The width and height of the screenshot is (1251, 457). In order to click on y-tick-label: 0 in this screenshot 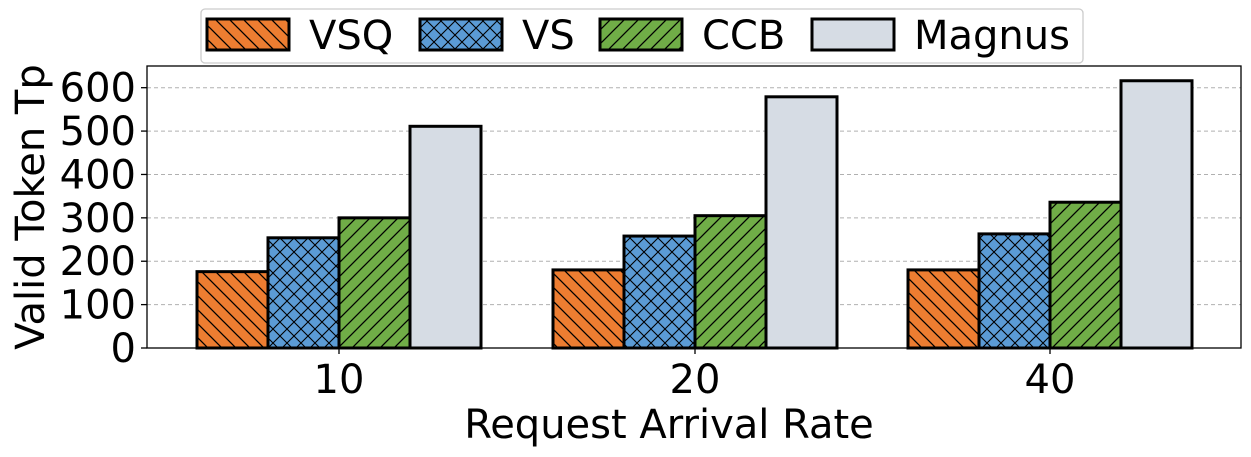, I will do `click(123, 349)`.